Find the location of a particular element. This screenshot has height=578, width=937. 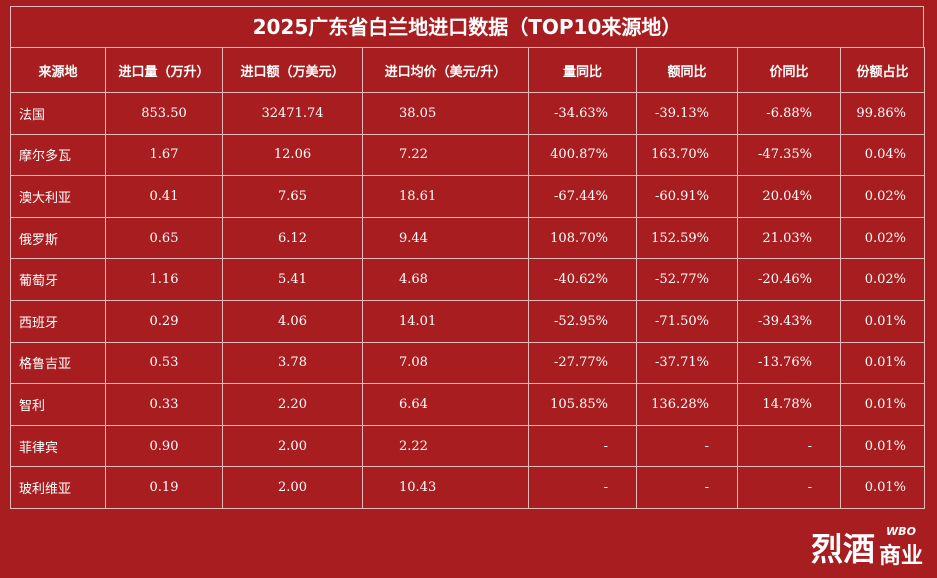

table-cell: 7.65 is located at coordinates (292, 196).